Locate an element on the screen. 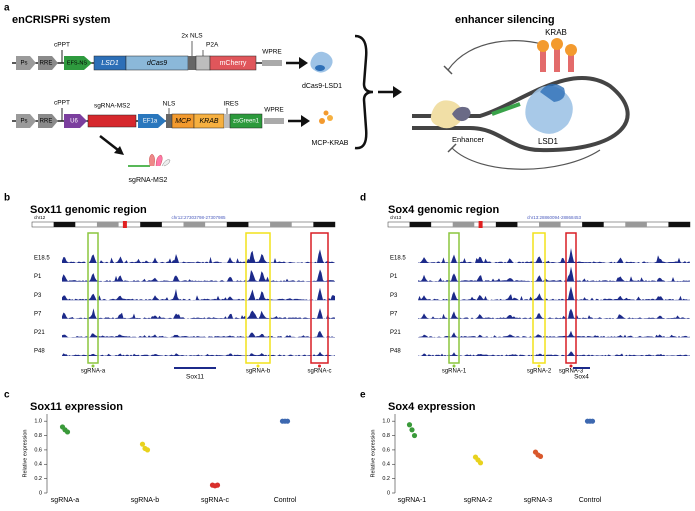  label: 2x NLS is located at coordinates (192, 36).